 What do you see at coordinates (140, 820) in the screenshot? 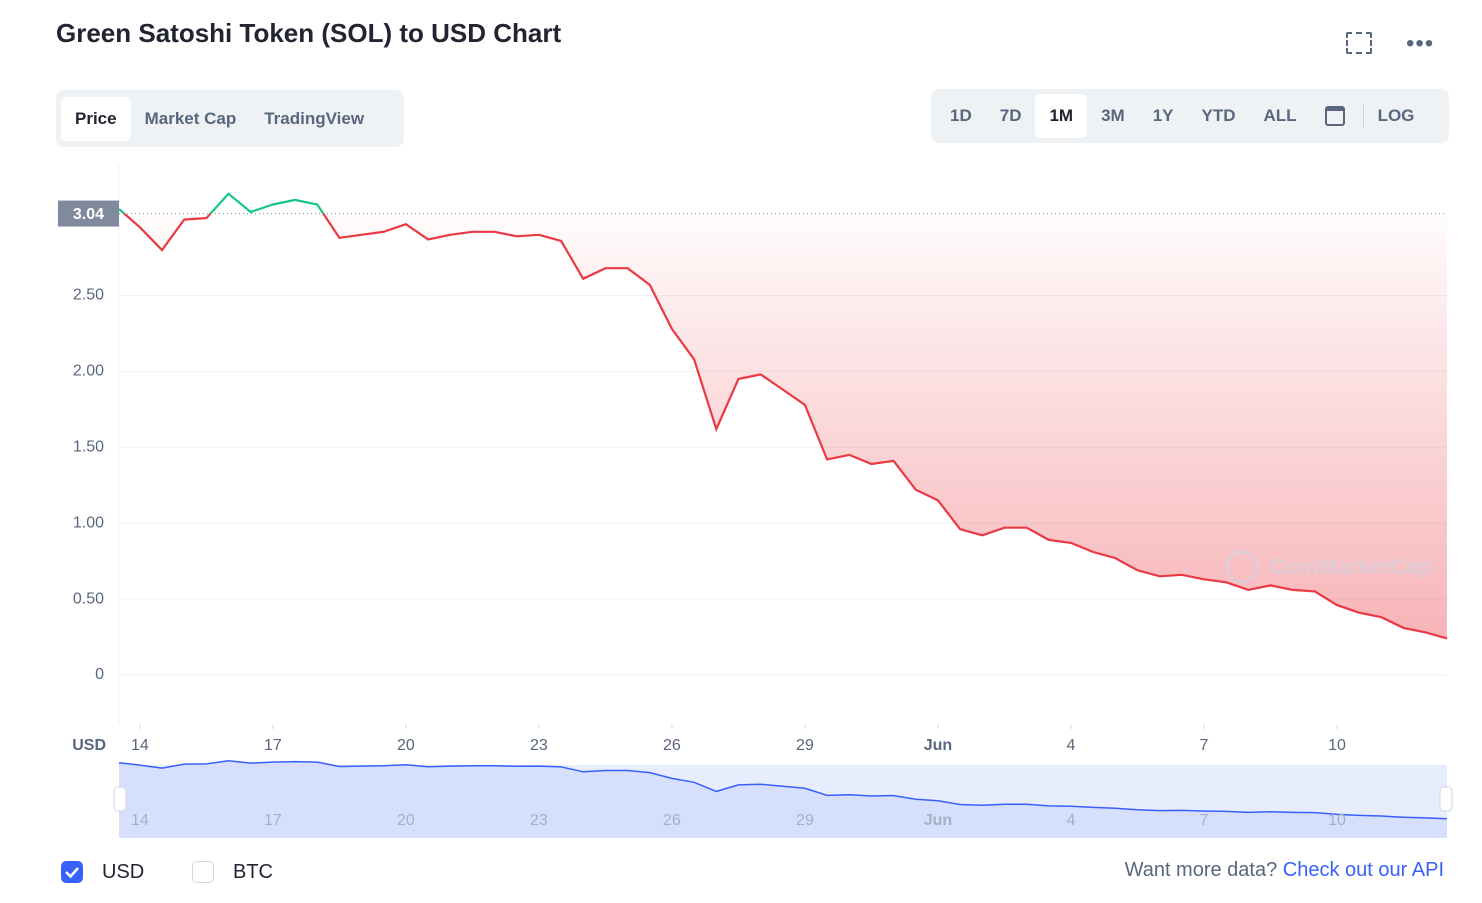
I see `navigator-tick-label: 14` at bounding box center [140, 820].